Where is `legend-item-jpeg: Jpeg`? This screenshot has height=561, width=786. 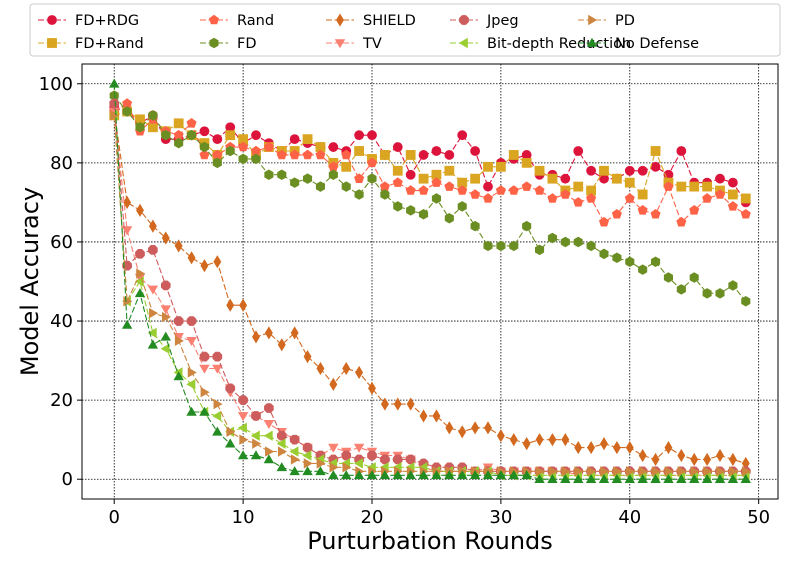
legend-item-jpeg: Jpeg is located at coordinates (484, 21).